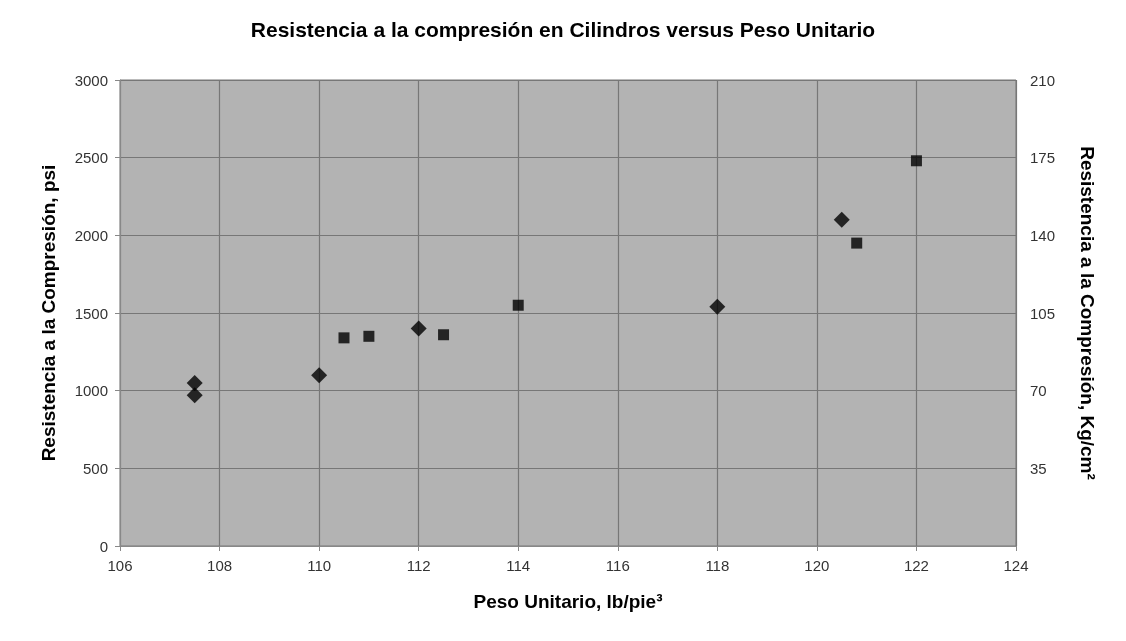  What do you see at coordinates (568, 601) in the screenshot?
I see `x-axis-title: Peso Unitario, lb/pie³` at bounding box center [568, 601].